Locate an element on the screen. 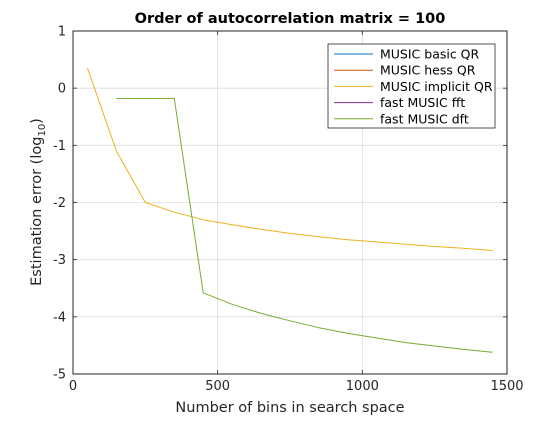 This screenshot has width=560, height=424. y-tick-label: -3 is located at coordinates (59, 260).